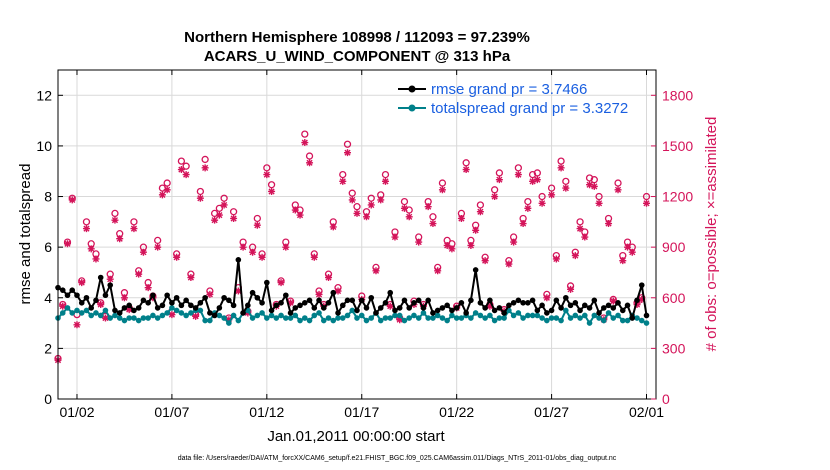 This screenshot has height=470, width=830. Describe the element at coordinates (551, 412) in the screenshot. I see `x-tick-label: 01/27` at that location.